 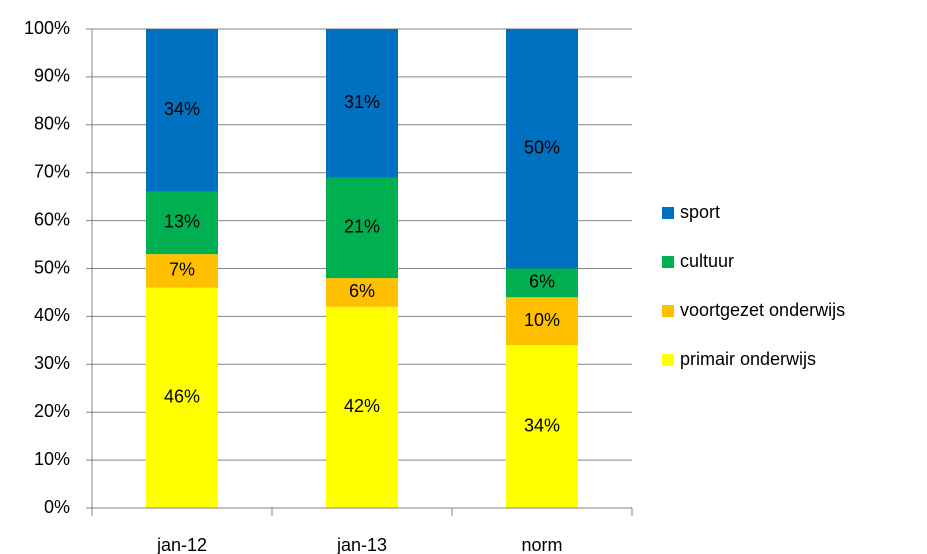 I want to click on y-tick-label: 90%, so click(x=52, y=76).